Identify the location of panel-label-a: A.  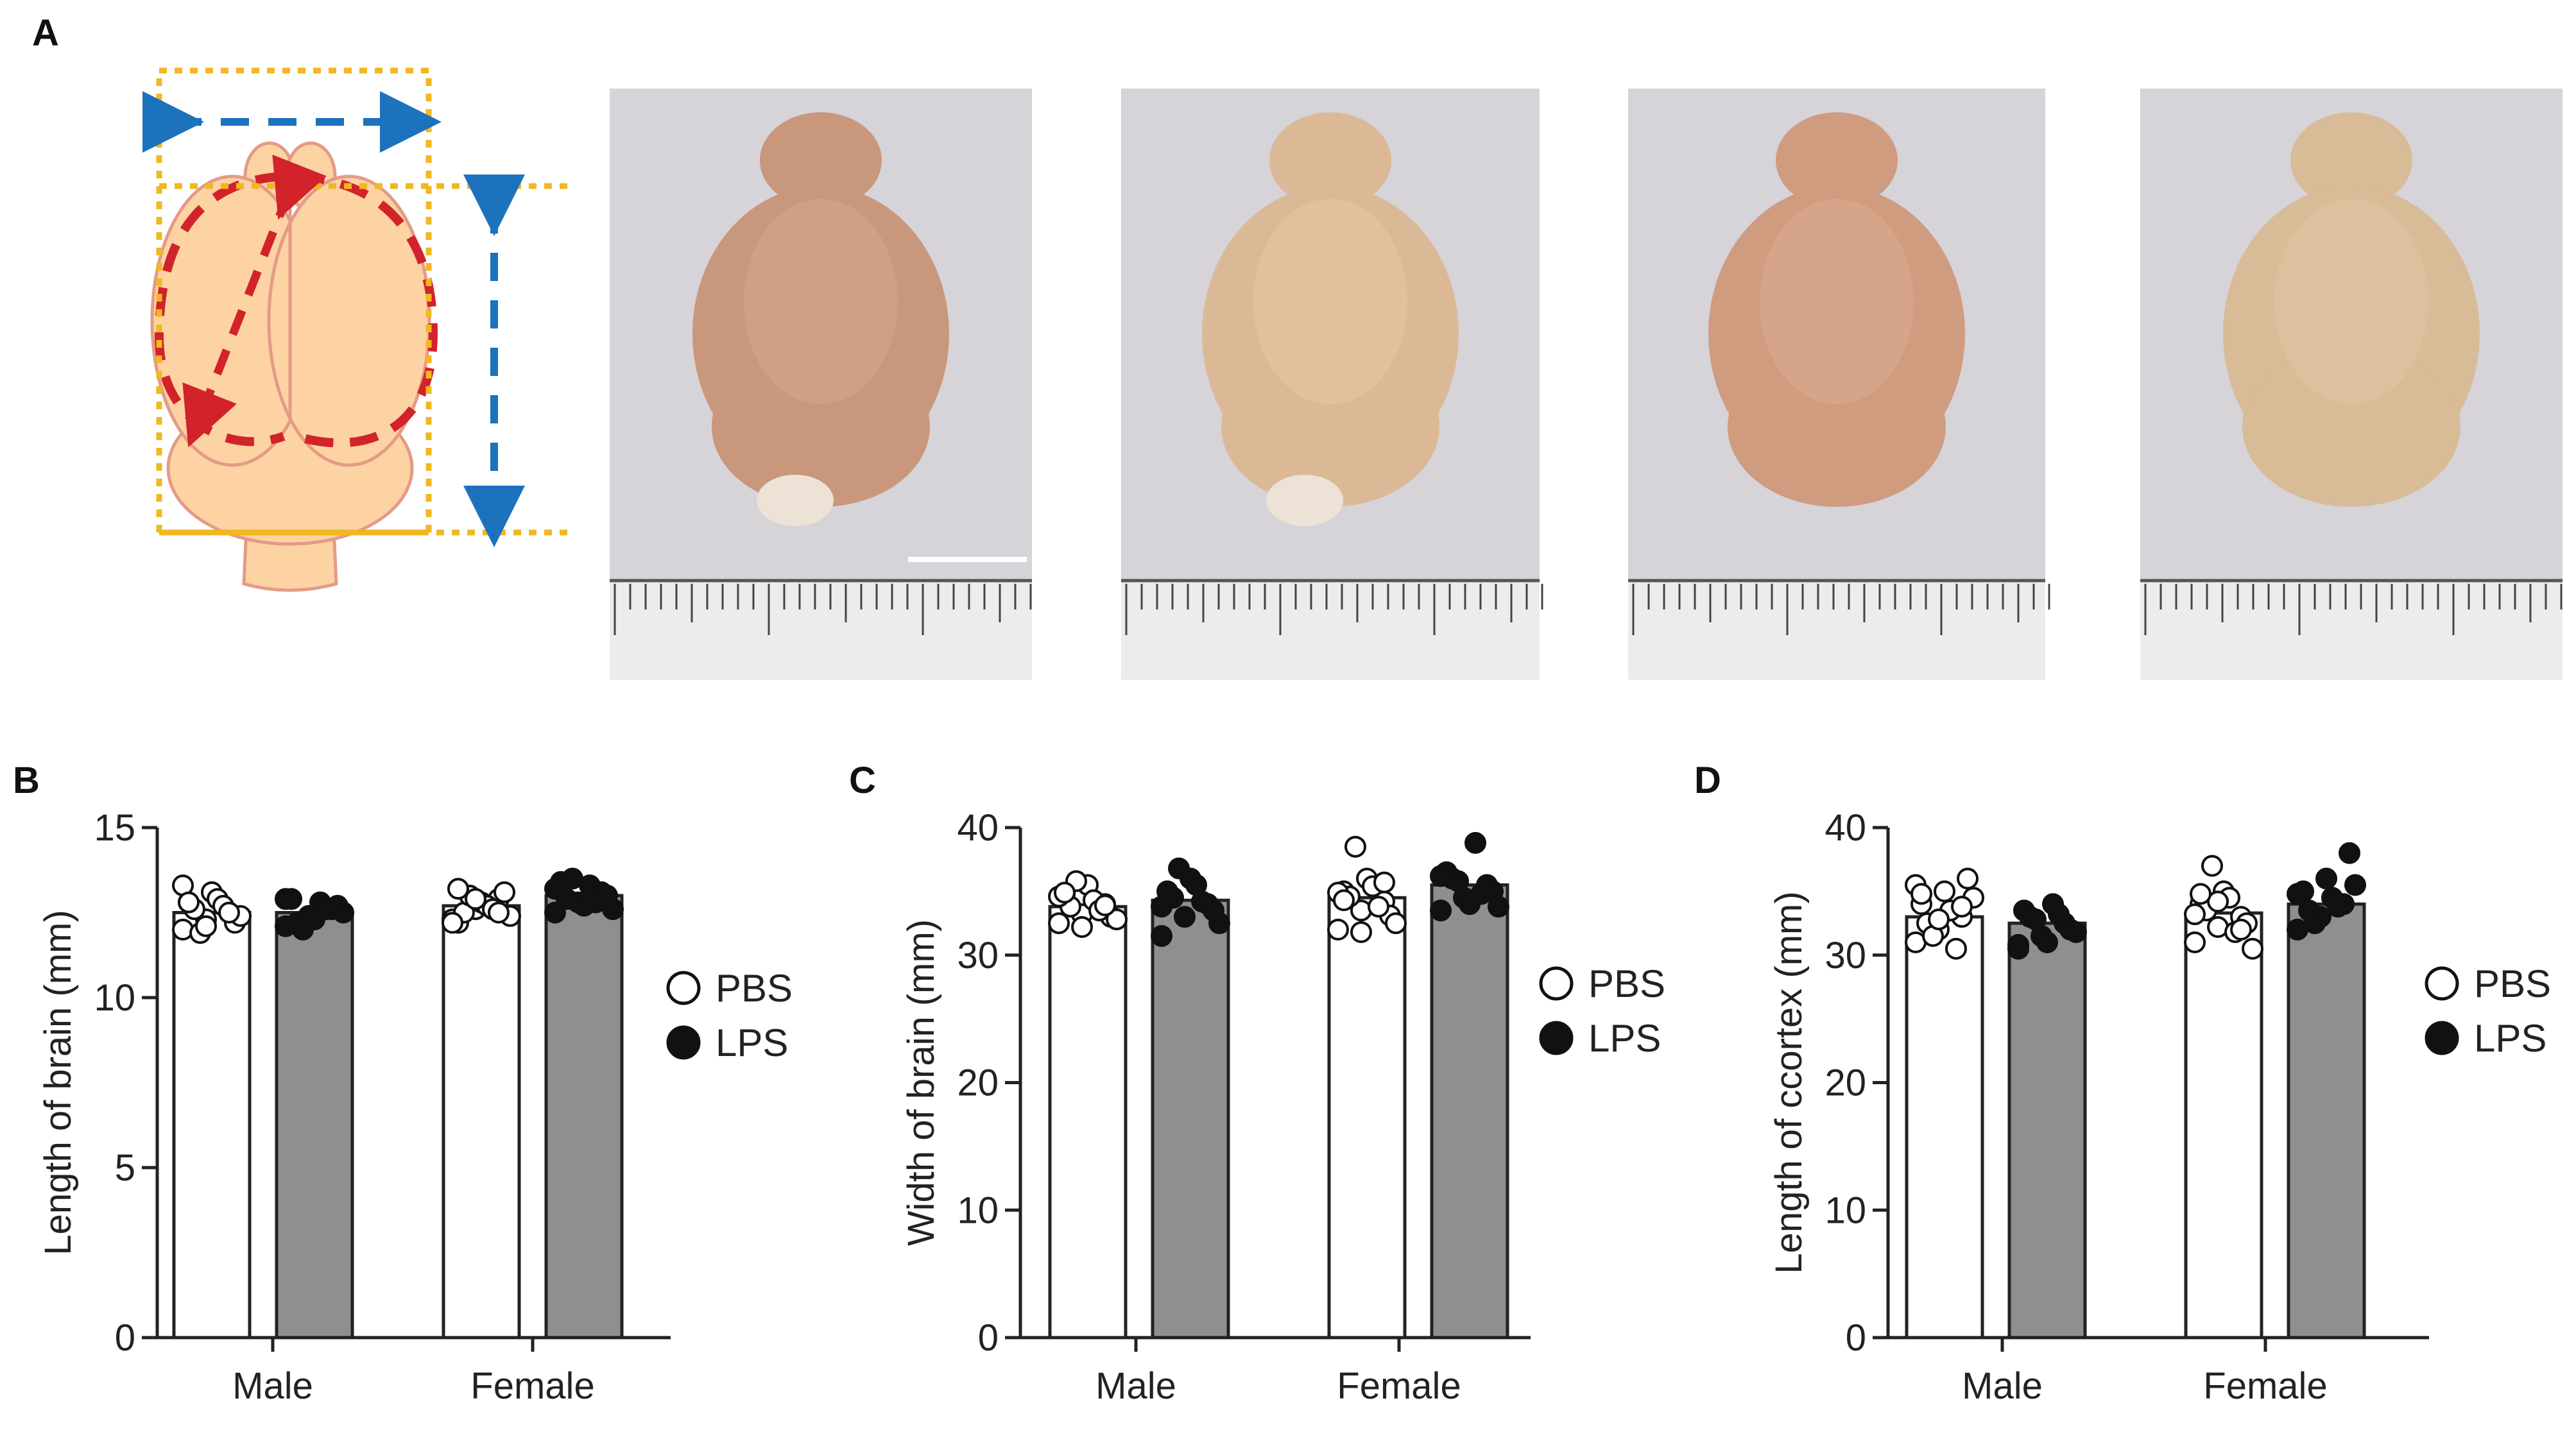
(45, 33).